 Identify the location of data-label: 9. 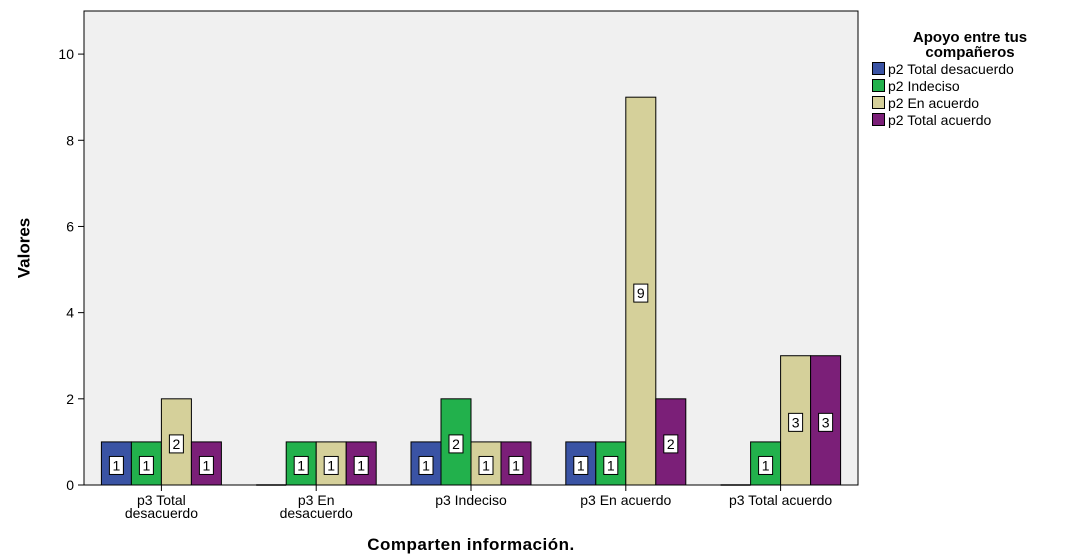
(641, 293).